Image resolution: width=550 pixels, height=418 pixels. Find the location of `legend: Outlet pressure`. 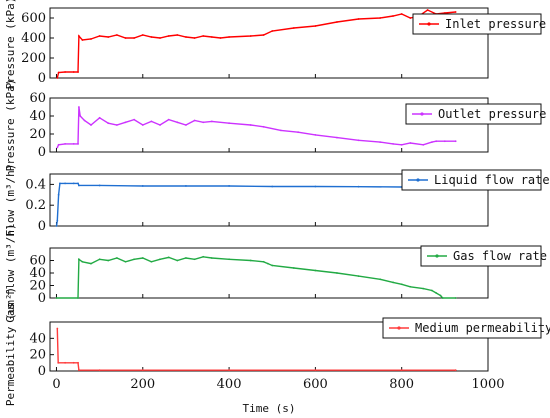

legend: Outlet pressure is located at coordinates (475, 114).